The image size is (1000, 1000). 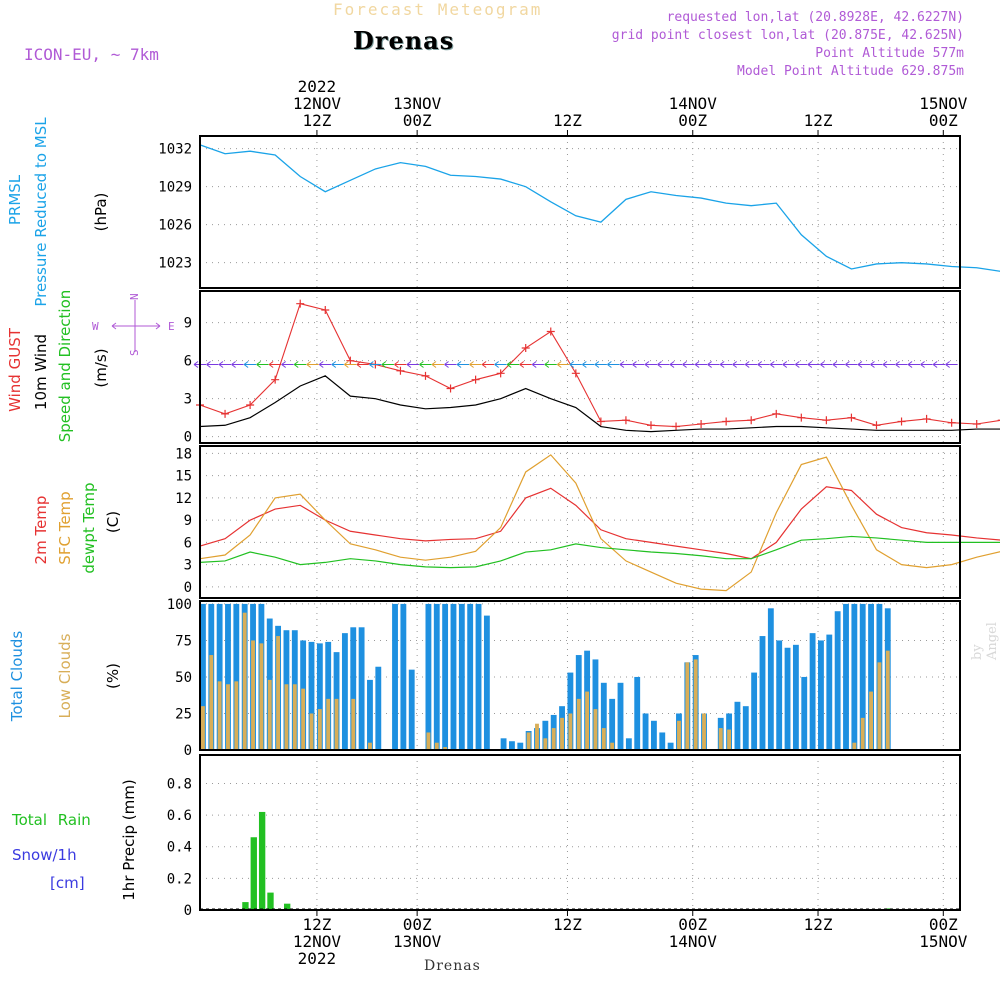 I want to click on dewpoint-series-line, so click(x=599, y=552).